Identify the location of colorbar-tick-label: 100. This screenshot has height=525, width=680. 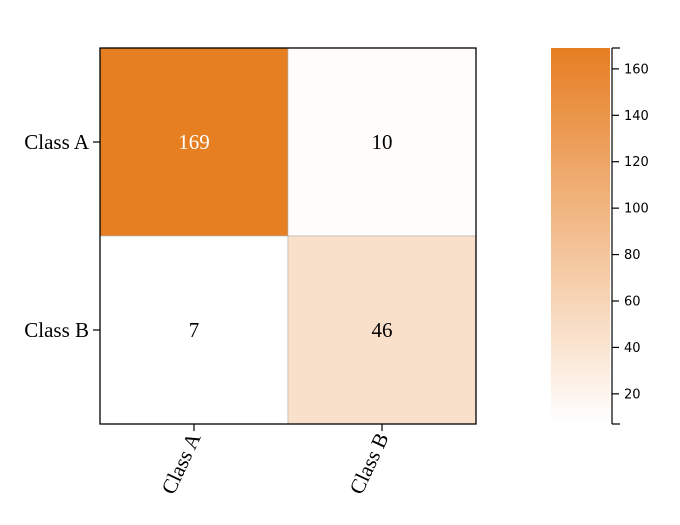
(636, 209).